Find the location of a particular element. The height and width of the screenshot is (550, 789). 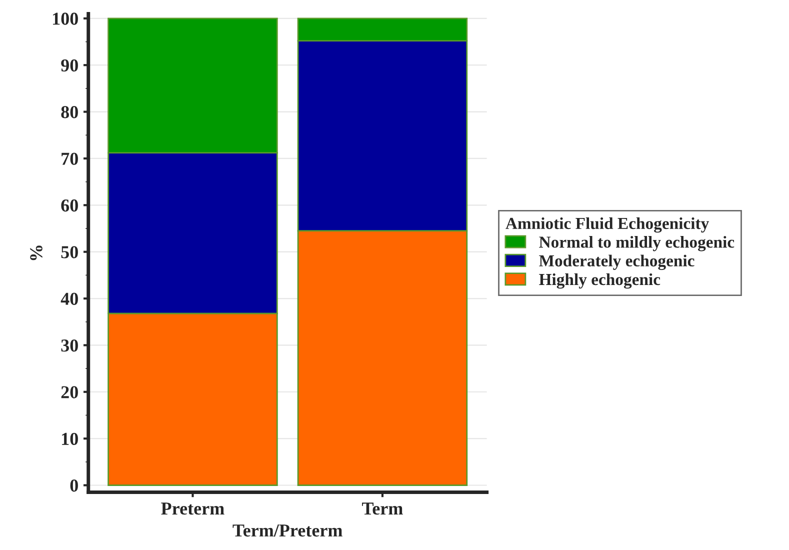

legend-label: Moderately echogenic is located at coordinates (616, 262).